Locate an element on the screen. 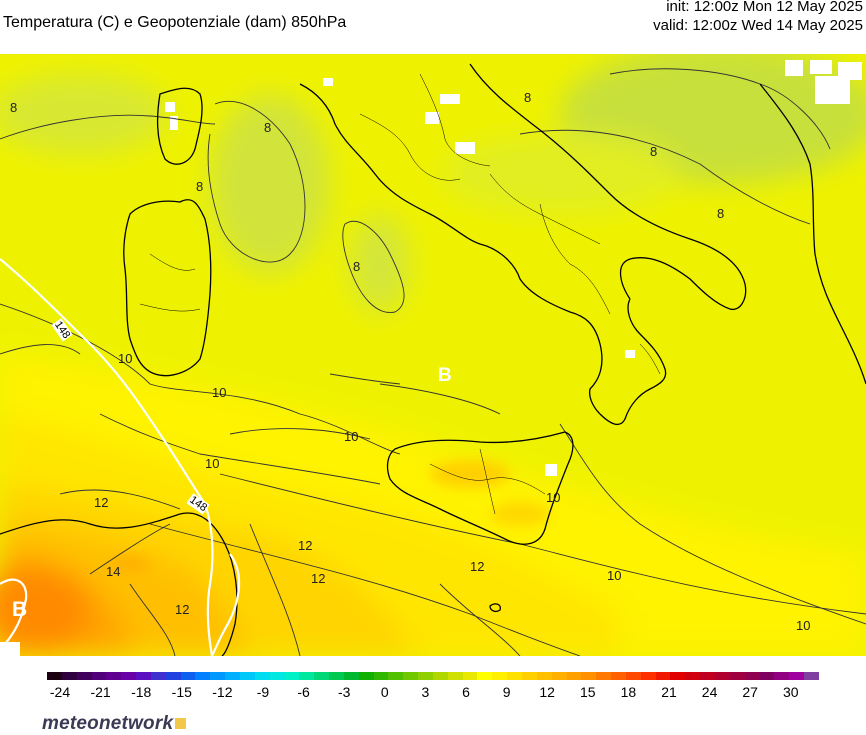 The height and width of the screenshot is (735, 866). isotherm-label: 14 is located at coordinates (113, 571).